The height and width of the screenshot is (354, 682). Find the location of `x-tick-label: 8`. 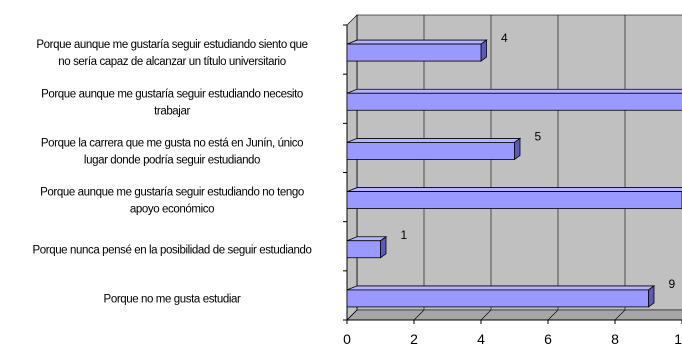

x-tick-label: 8 is located at coordinates (615, 339).